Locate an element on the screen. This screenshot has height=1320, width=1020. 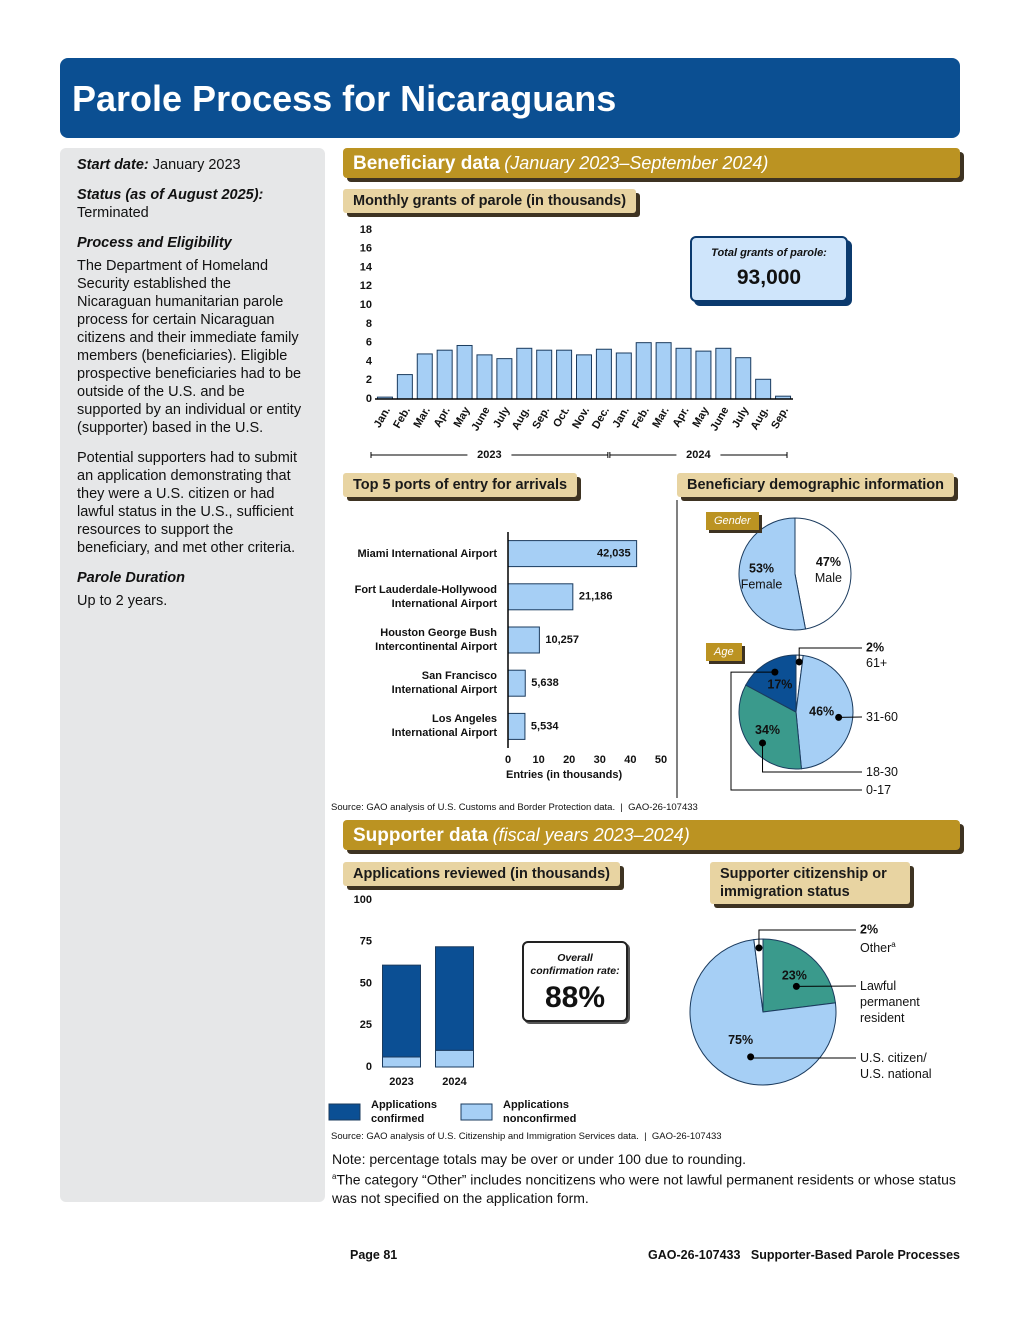
callout: Total grants of parole: 93,000 is located at coordinates (769, 269).